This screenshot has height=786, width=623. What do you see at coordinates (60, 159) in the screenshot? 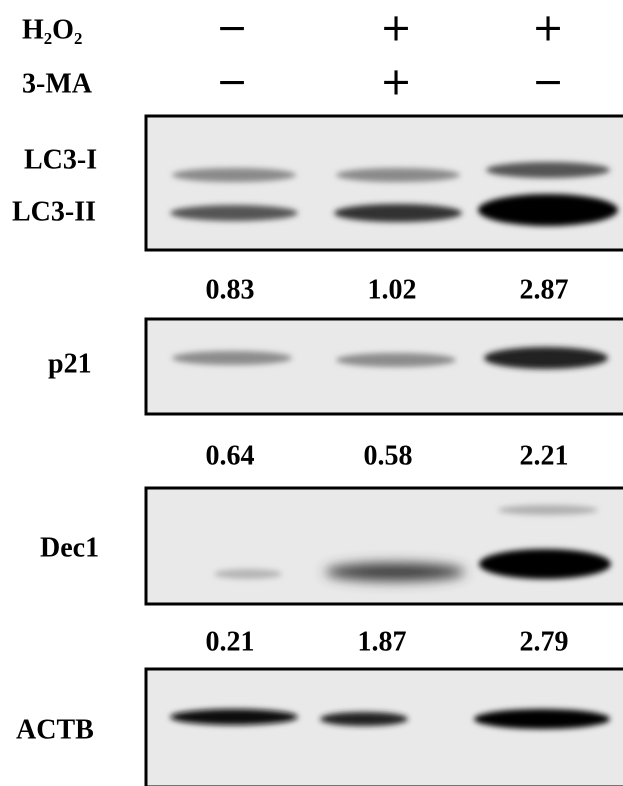
I see `band-label: LC3-I` at bounding box center [60, 159].